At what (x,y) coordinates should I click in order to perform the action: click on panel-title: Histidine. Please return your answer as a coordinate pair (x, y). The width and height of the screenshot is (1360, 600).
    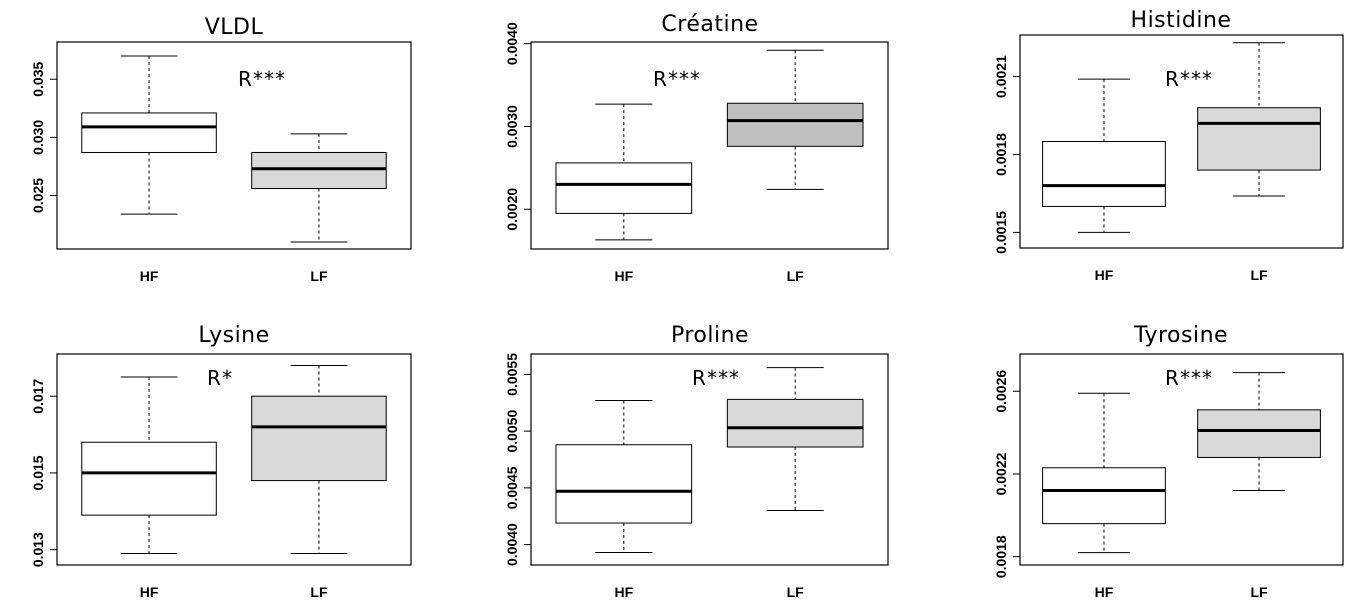
    Looking at the image, I should click on (1181, 20).